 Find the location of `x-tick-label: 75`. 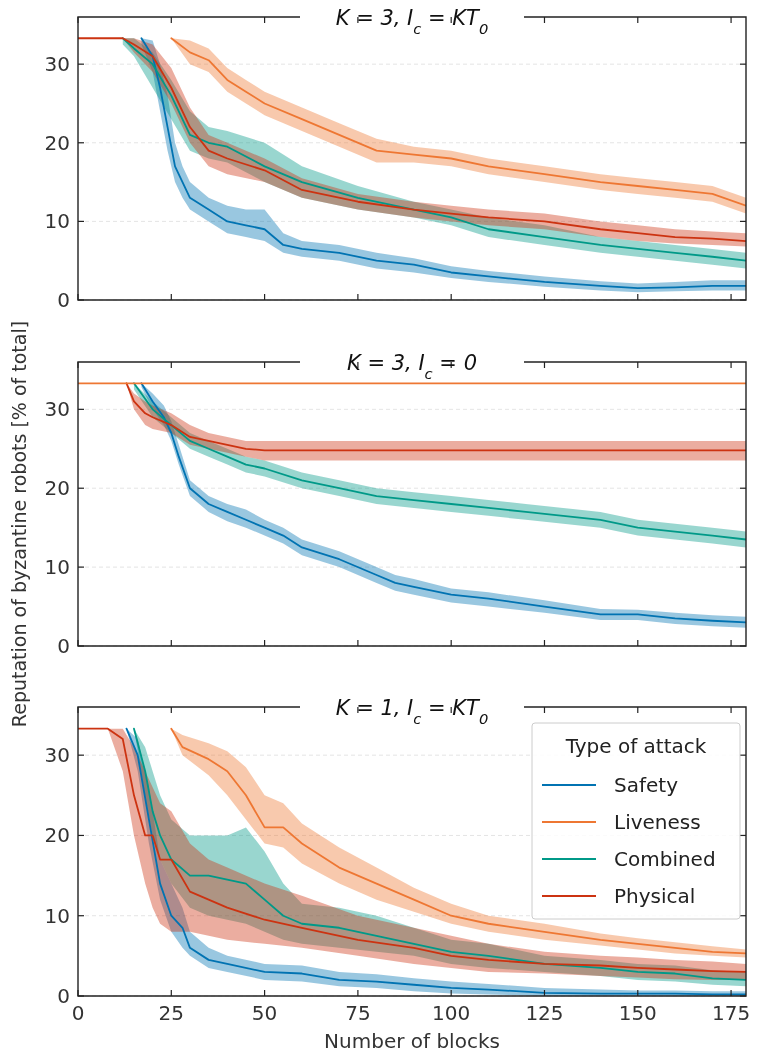

x-tick-label: 75 is located at coordinates (358, 1013).